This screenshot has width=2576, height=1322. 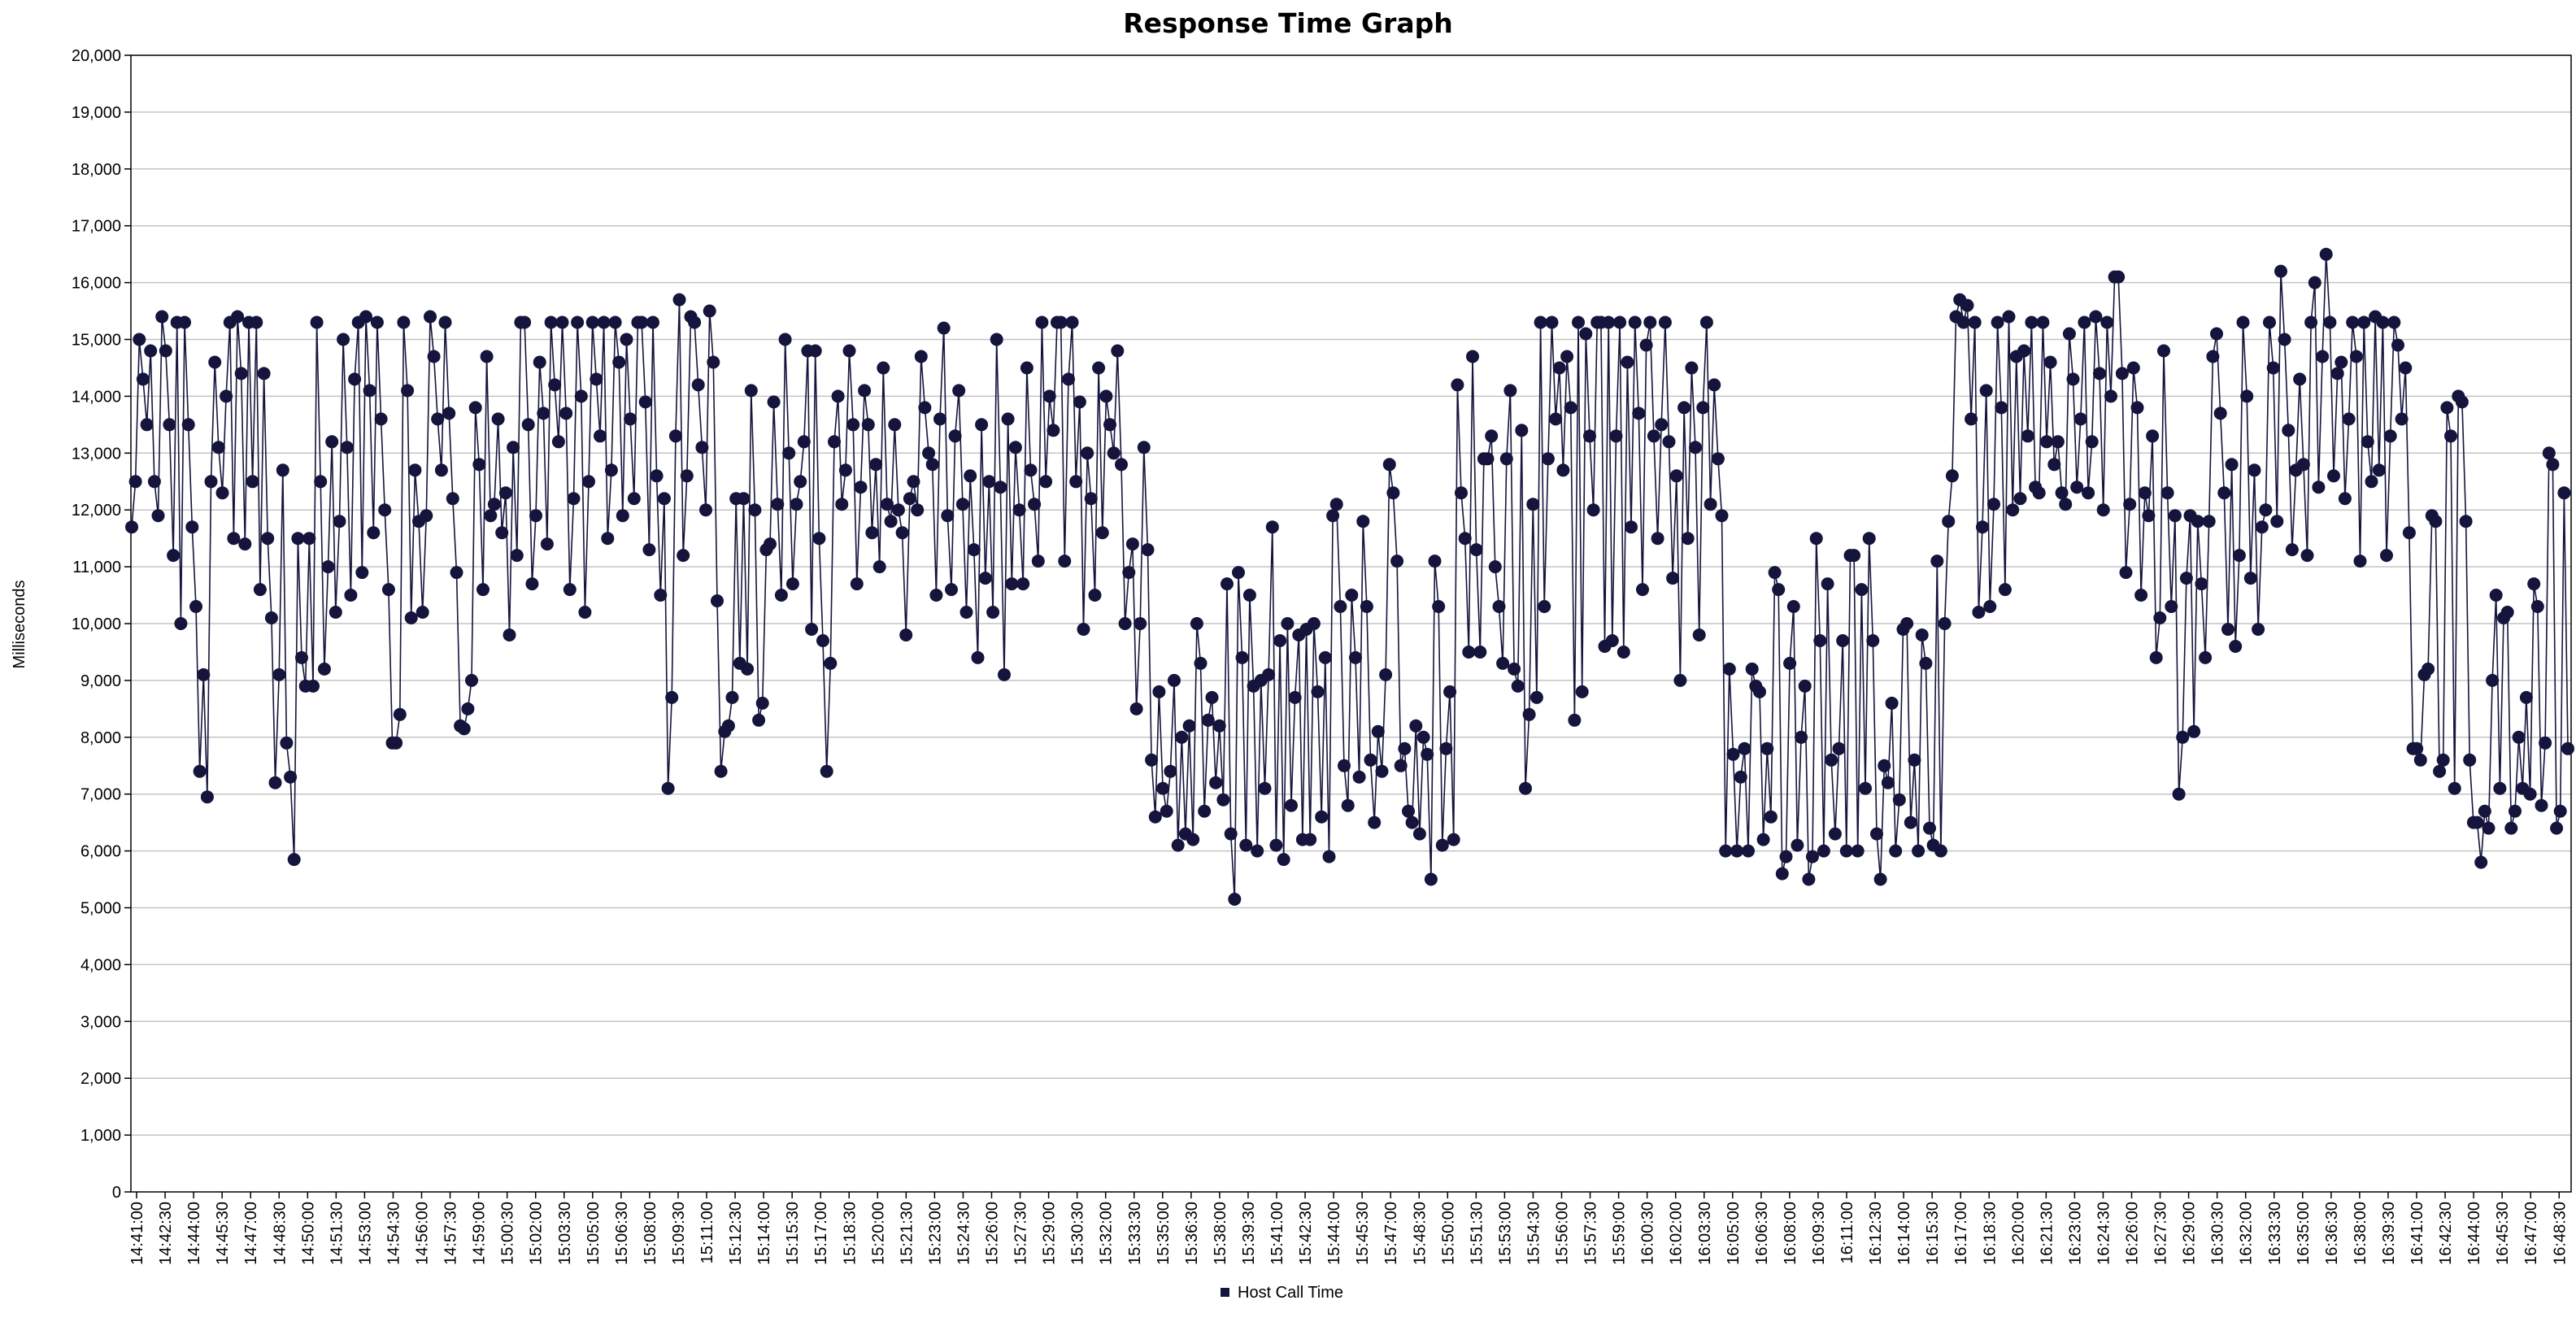 What do you see at coordinates (20, 625) in the screenshot?
I see `y-axis-label: Milliseconds` at bounding box center [20, 625].